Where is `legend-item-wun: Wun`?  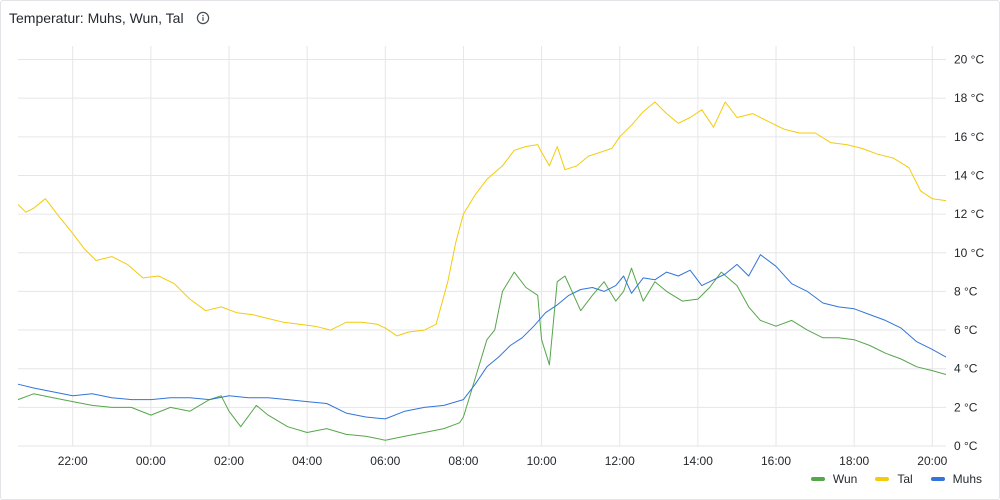
legend-item-wun: Wun is located at coordinates (834, 479).